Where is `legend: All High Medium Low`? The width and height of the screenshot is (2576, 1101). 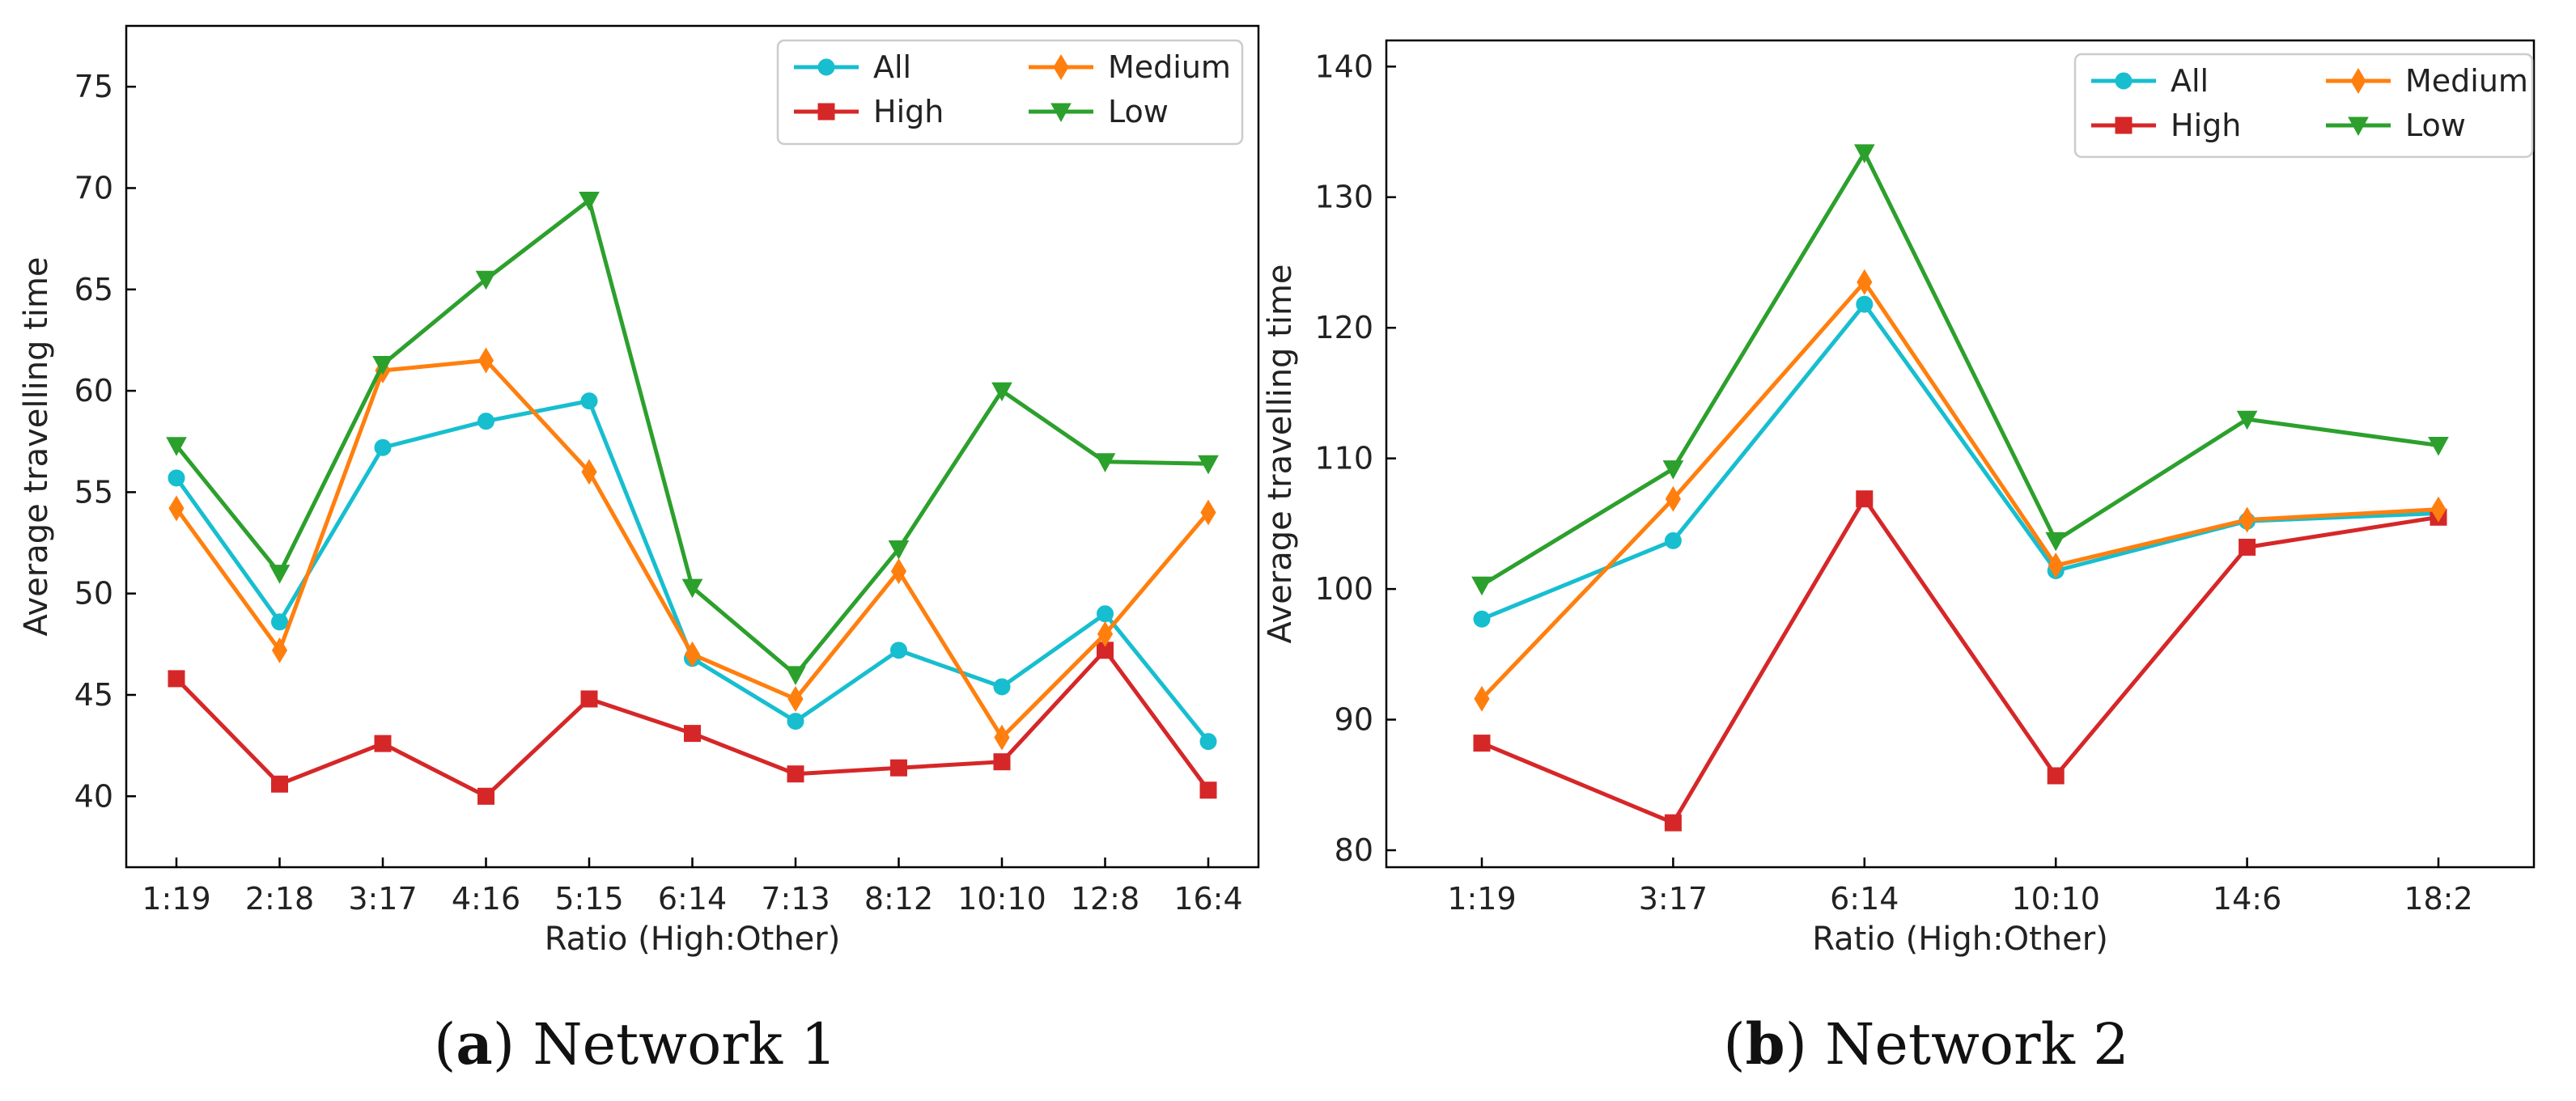
legend: All High Medium Low is located at coordinates (1010, 92).